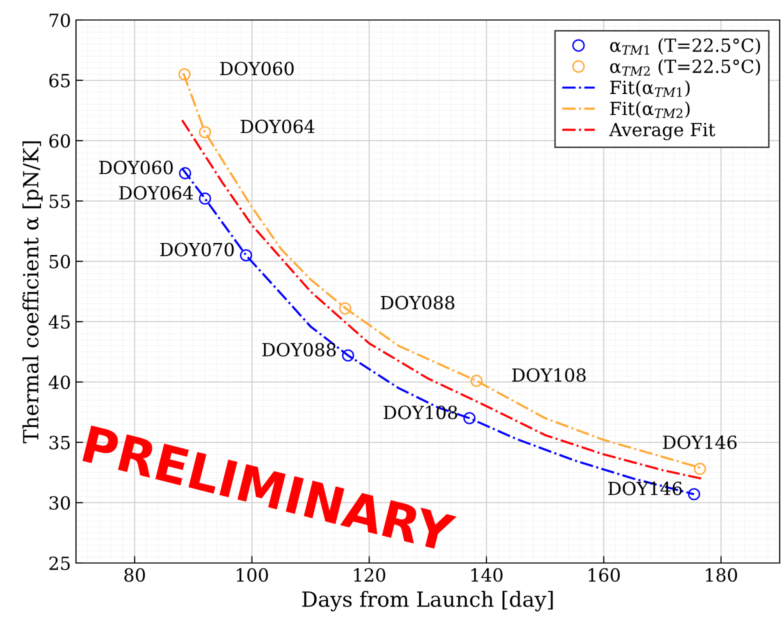 This screenshot has height=626, width=782. I want to click on x-tick-label: 120, so click(370, 575).